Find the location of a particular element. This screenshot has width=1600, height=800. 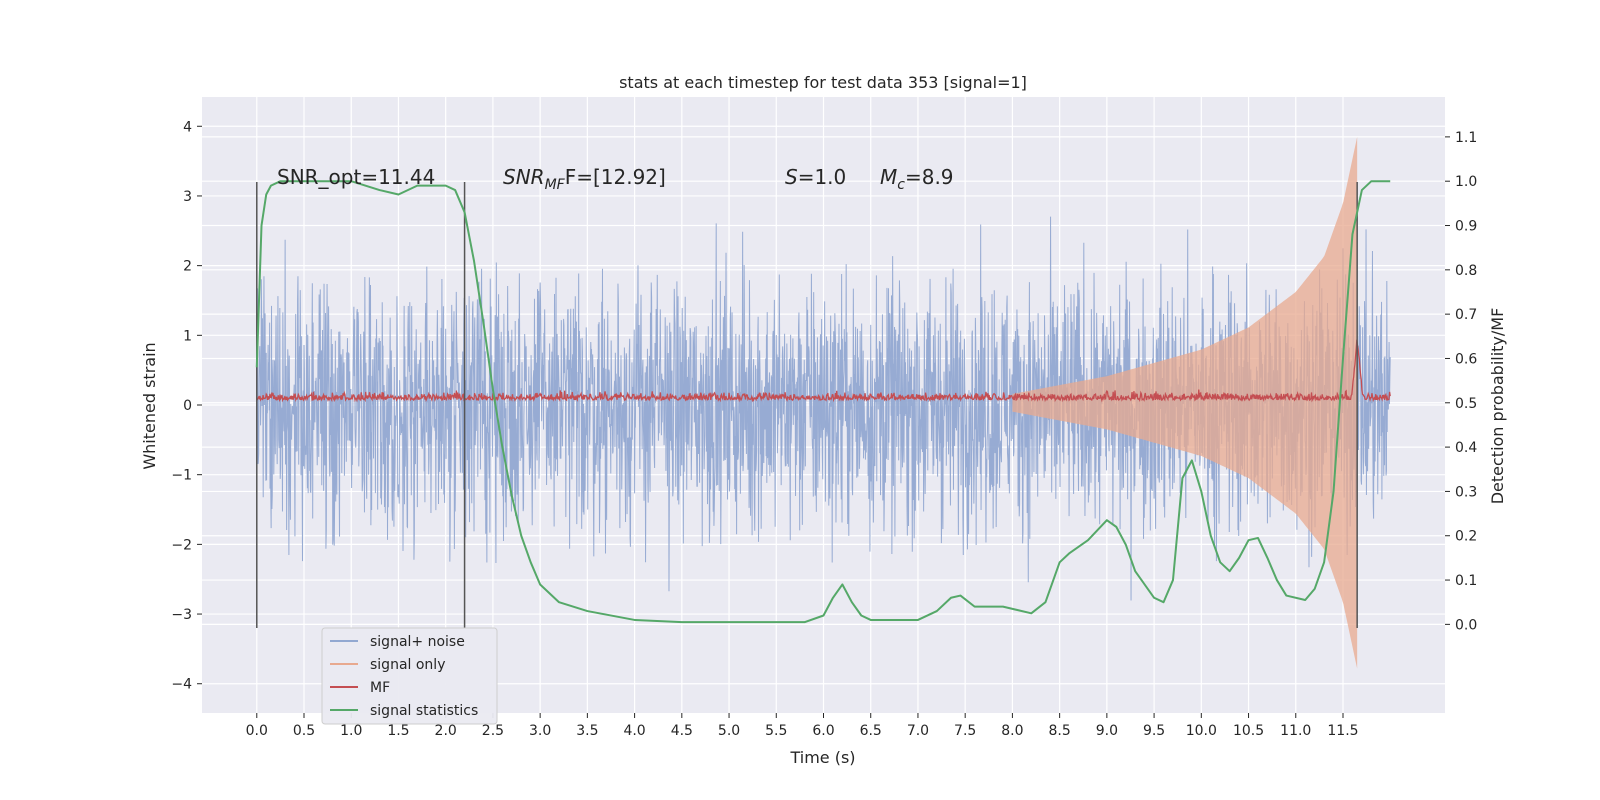

x-axis-label: Time (s) is located at coordinates (822, 757).